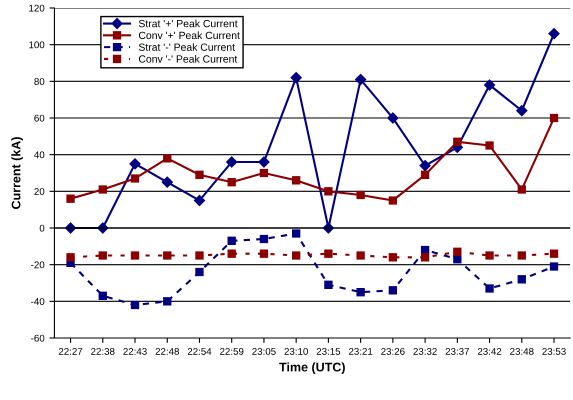  Describe the element at coordinates (39, 191) in the screenshot. I see `y-tick-label: 20` at that location.